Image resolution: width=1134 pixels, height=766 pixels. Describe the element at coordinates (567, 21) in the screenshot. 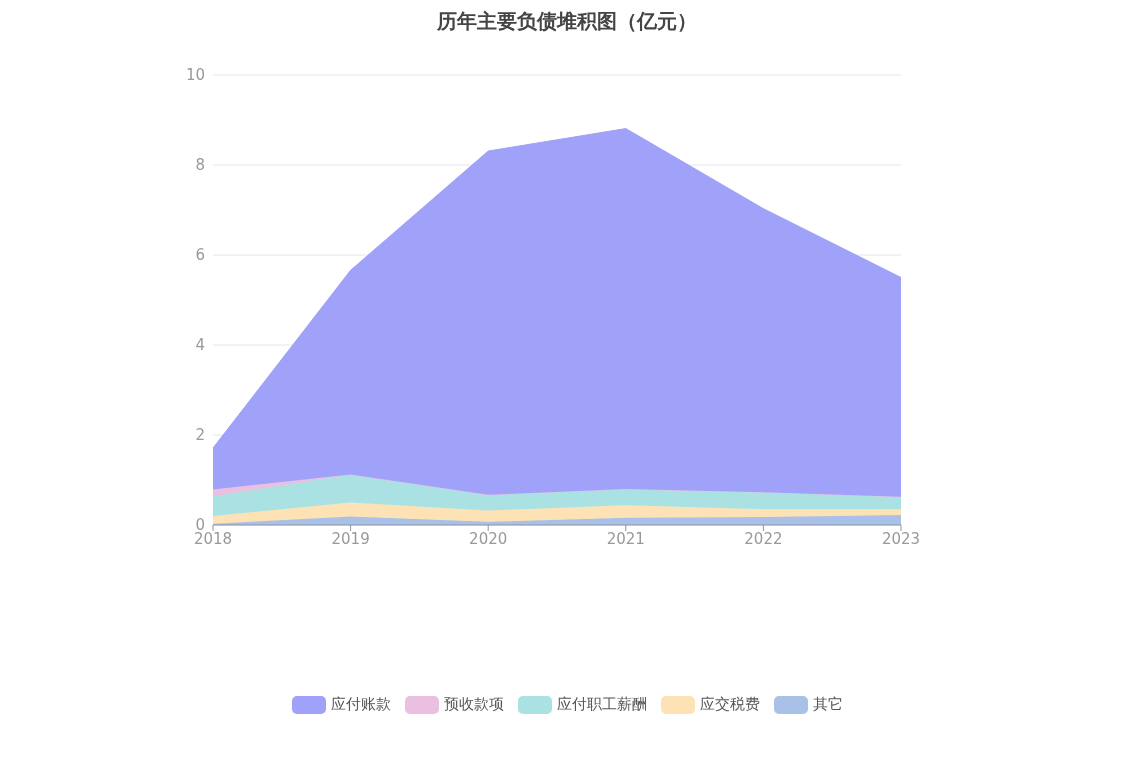

I see `chart-title: 历年主要负债堆积图（亿元）` at that location.